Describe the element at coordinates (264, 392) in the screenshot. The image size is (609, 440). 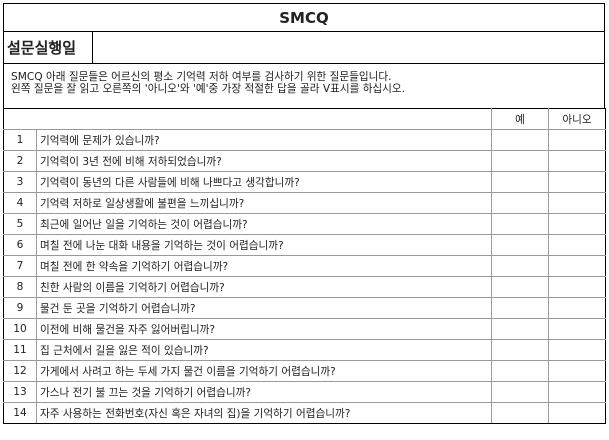
I see `question-text: 가스나 전기 불 끄는 것을 기억하기 어렵습니까?` at that location.